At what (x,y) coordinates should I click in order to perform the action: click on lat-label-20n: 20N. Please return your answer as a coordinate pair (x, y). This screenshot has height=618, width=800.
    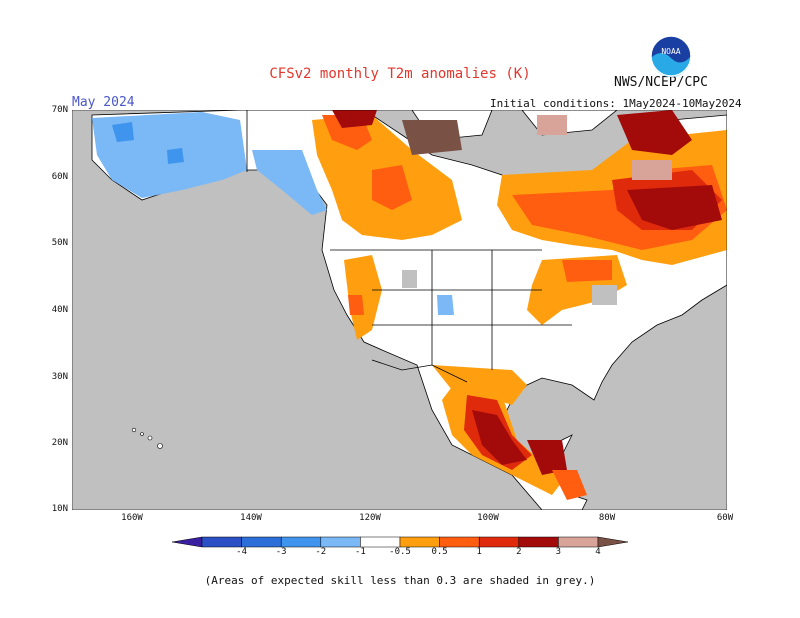
    Looking at the image, I should click on (59, 443).